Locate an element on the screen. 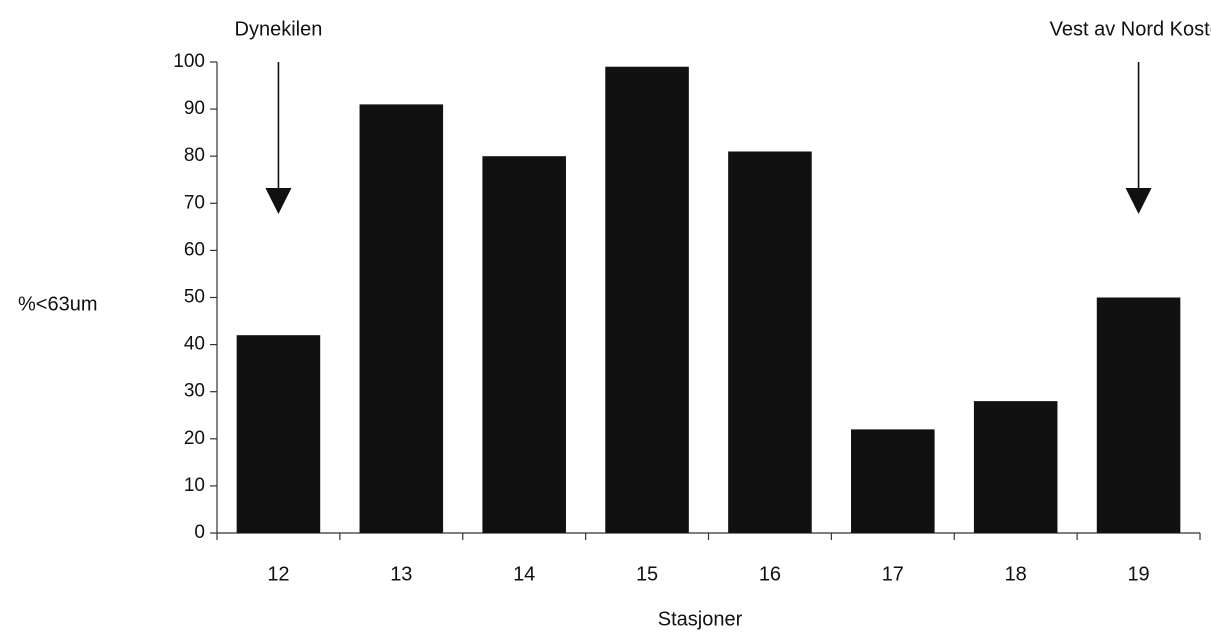  y-tick-label: 70 is located at coordinates (194, 202).